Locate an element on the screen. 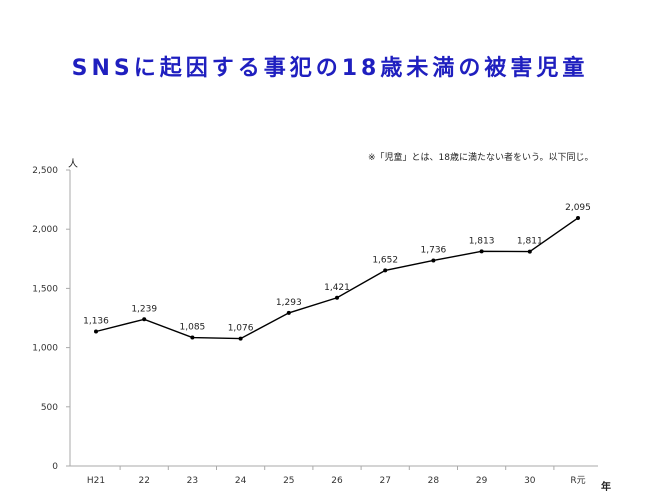 This screenshot has width=660, height=500. data-label: 1,421 is located at coordinates (337, 288).